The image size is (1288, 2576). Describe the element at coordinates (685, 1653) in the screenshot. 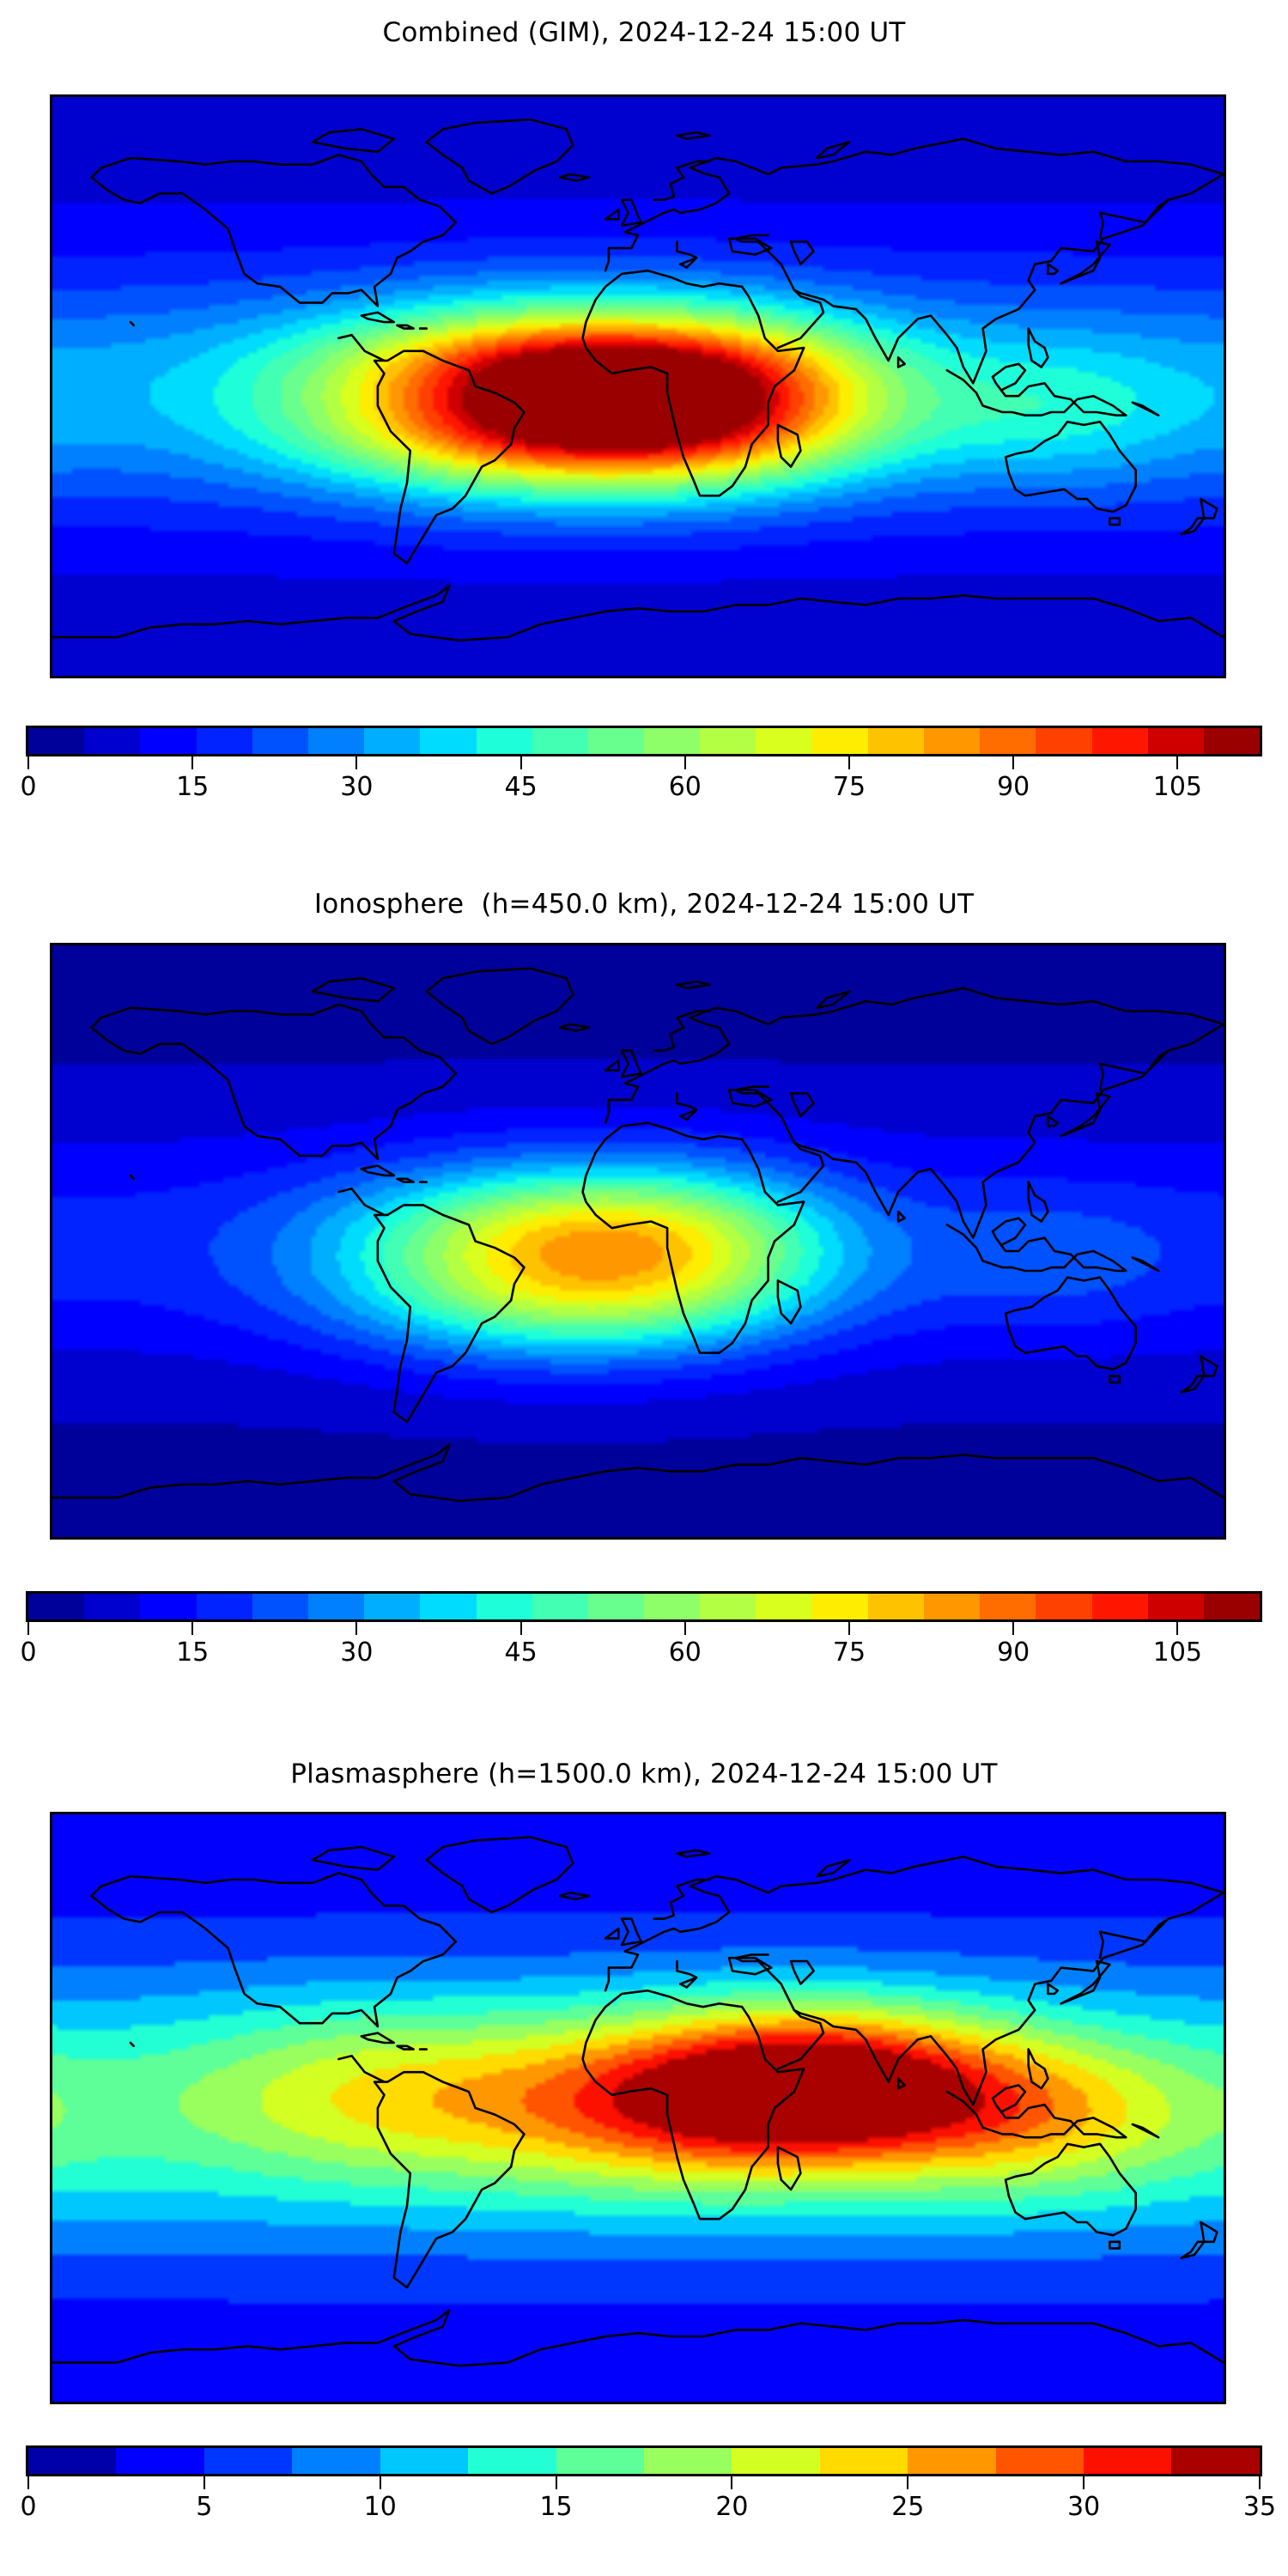

I see `colorbar-tick-label: 60` at that location.